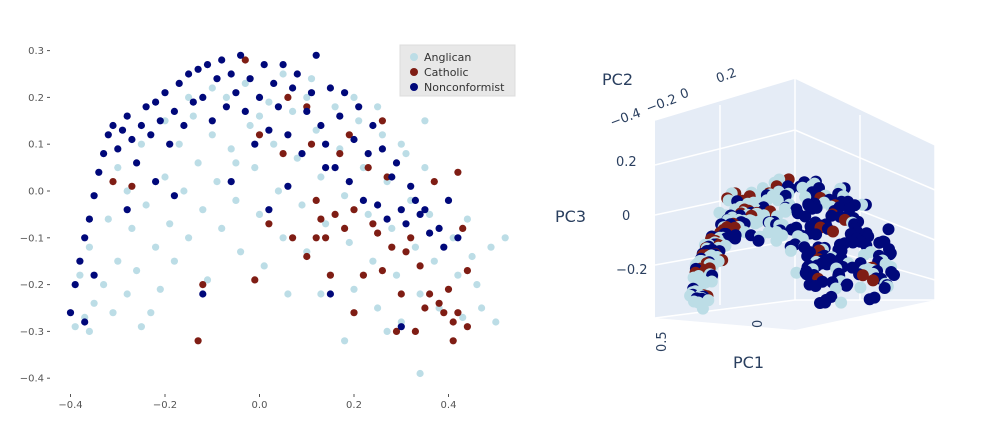  What do you see at coordinates (792, 244) in the screenshot?
I see `3d-scatter-points` at bounding box center [792, 244].